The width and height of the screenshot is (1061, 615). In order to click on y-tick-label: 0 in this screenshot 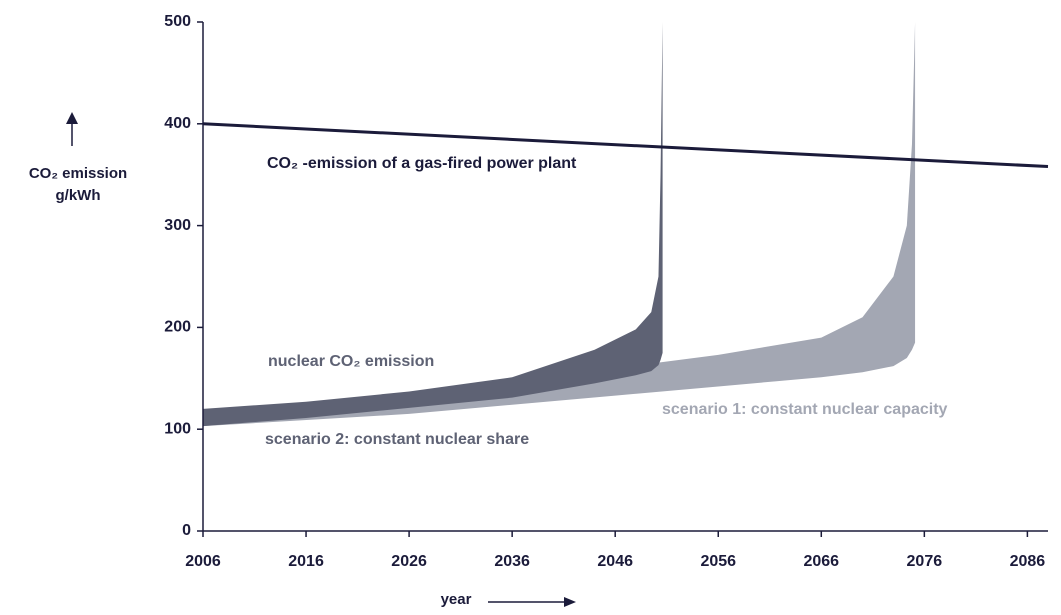, I will do `click(186, 530)`.